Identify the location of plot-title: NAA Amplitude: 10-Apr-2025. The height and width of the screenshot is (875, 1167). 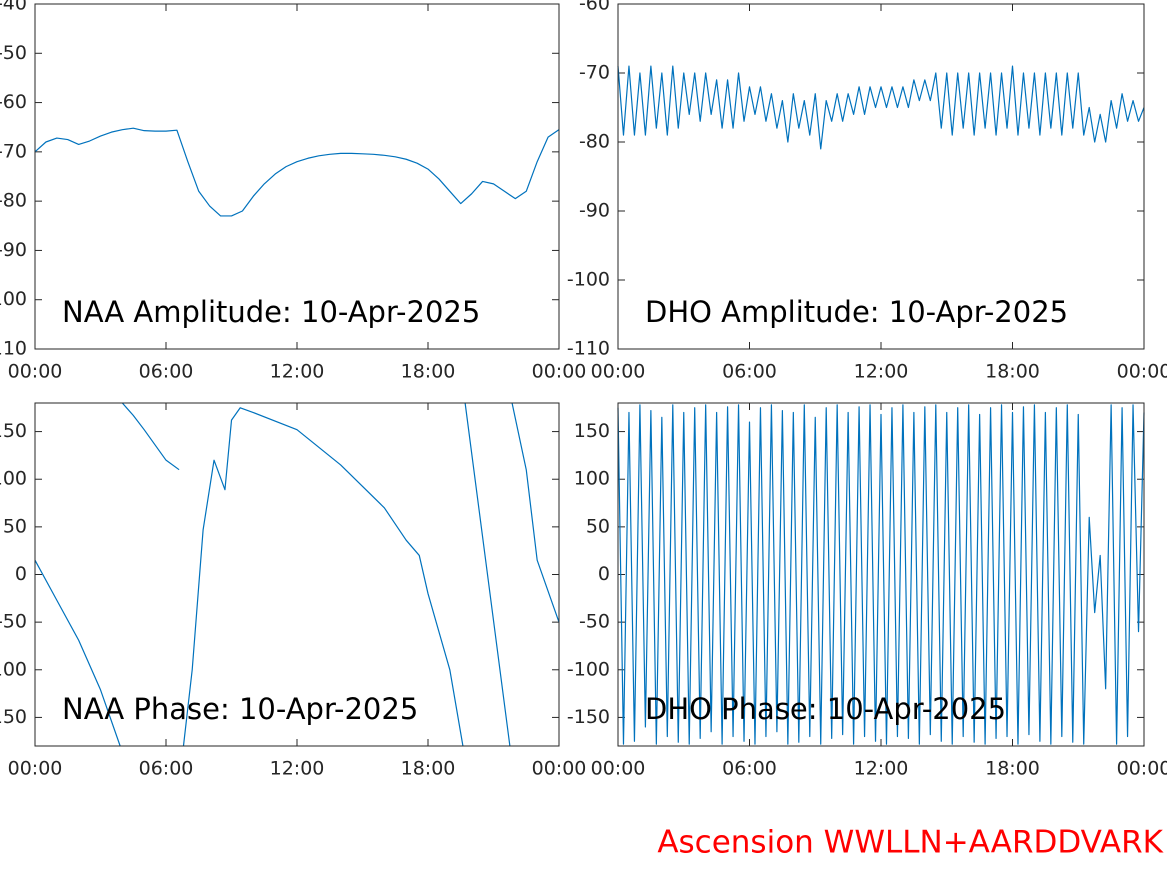
(271, 312).